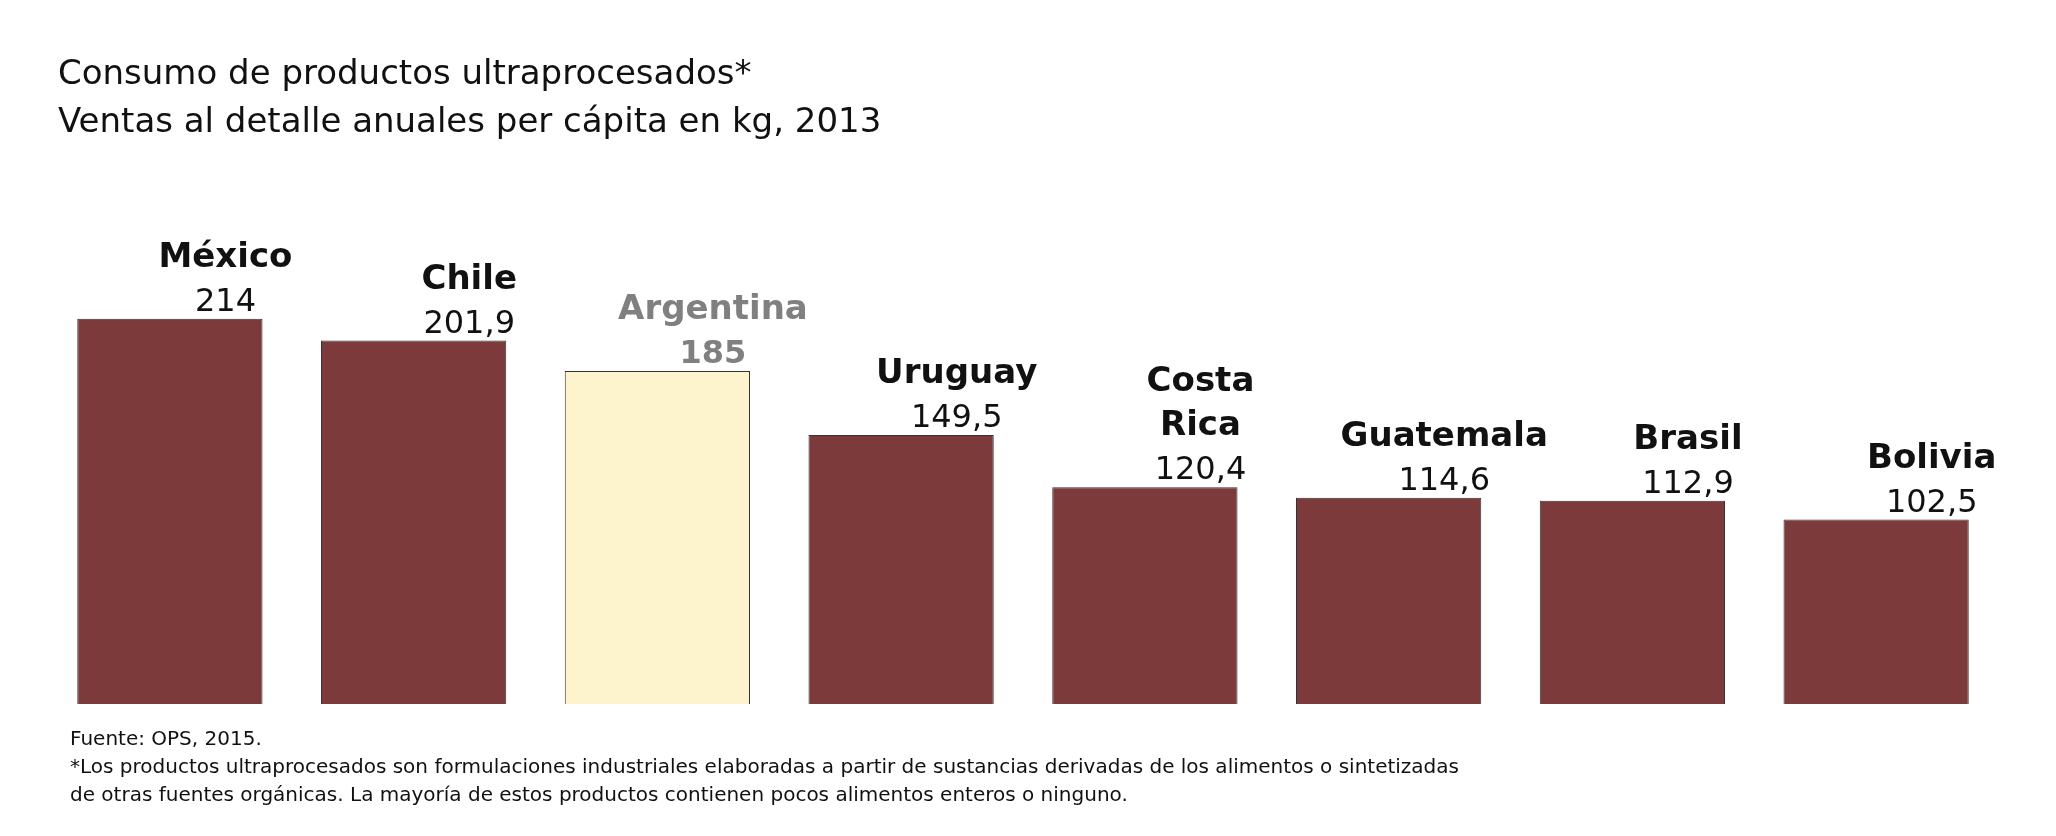 The height and width of the screenshot is (836, 2056). Describe the element at coordinates (166, 738) in the screenshot. I see `source-note: Fuente: OPS, 2015.` at that location.